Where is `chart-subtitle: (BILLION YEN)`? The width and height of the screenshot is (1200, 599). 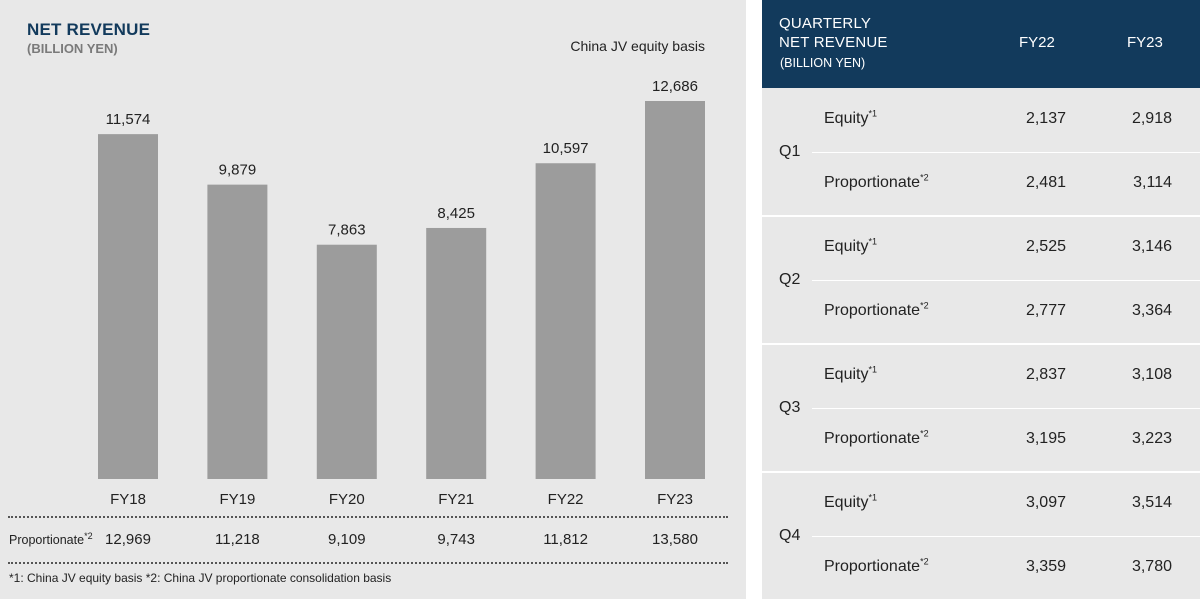
chart-subtitle: (BILLION YEN) is located at coordinates (72, 48).